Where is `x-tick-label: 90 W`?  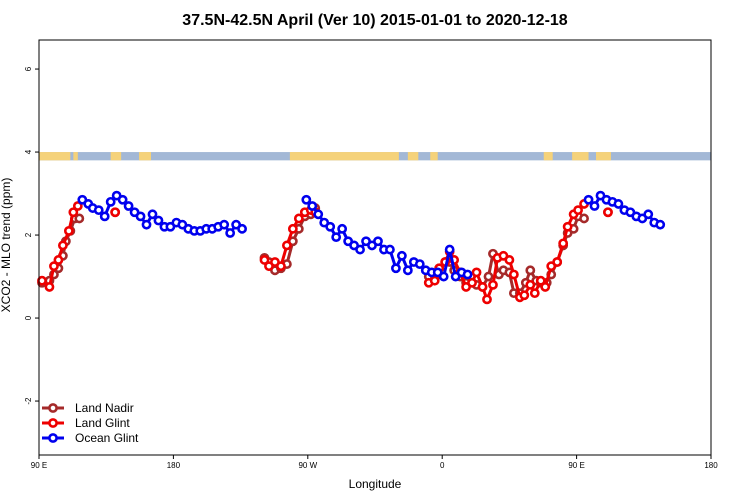 x-tick-label: 90 W is located at coordinates (307, 465).